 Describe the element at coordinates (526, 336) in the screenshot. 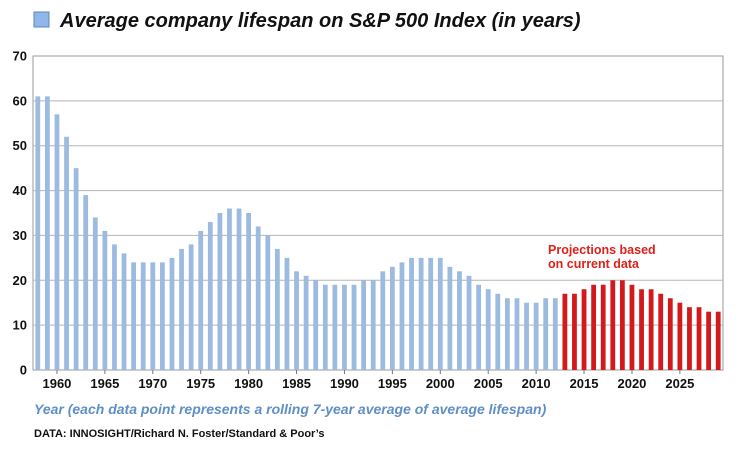

I see `bar-historical-2009` at that location.